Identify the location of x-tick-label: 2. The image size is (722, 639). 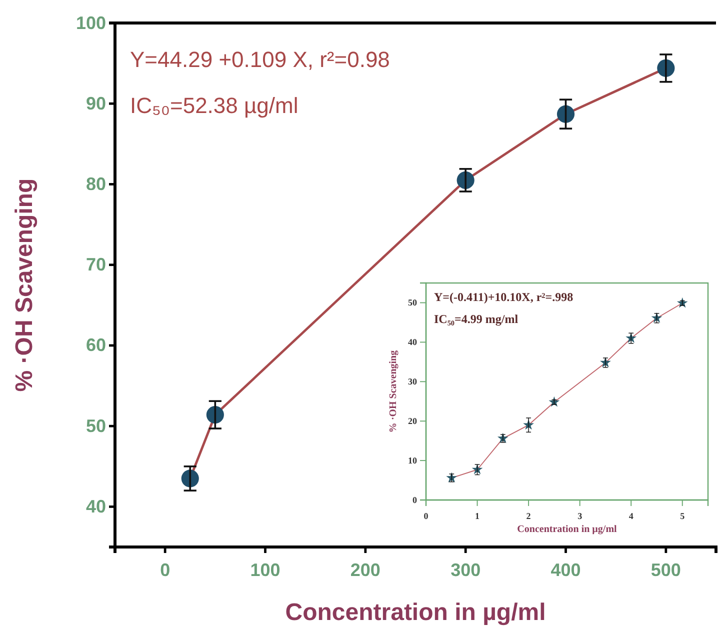
(529, 515).